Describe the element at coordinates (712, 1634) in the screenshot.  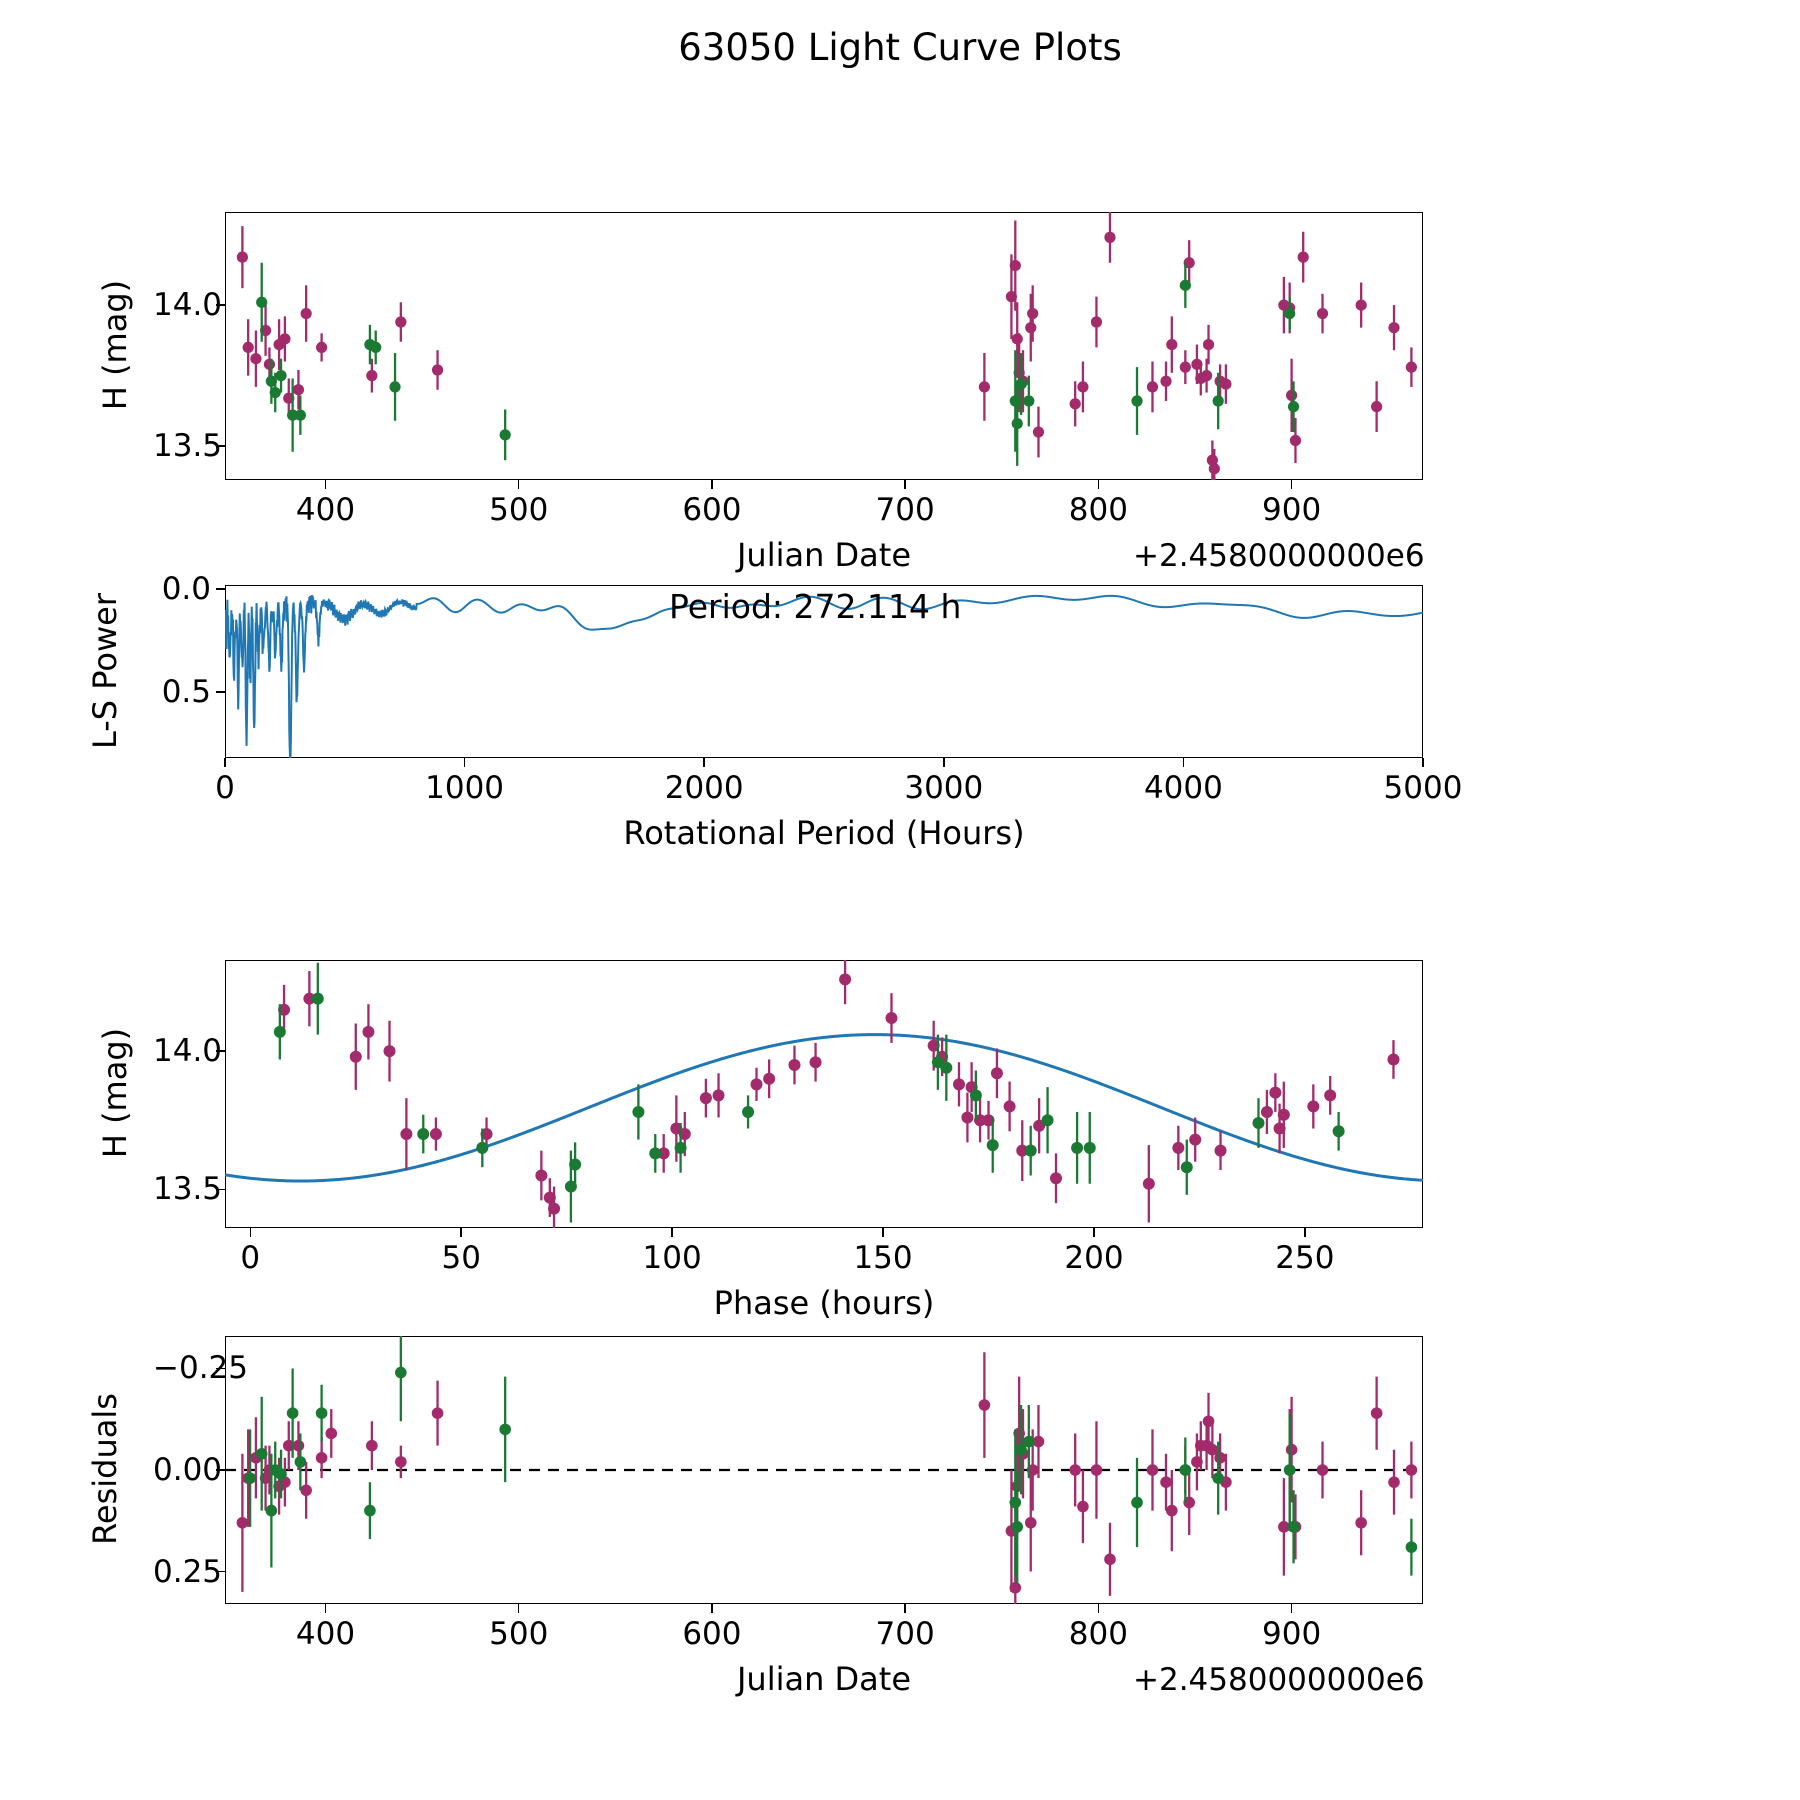
I see `x-tick-label-residuals: 600` at that location.